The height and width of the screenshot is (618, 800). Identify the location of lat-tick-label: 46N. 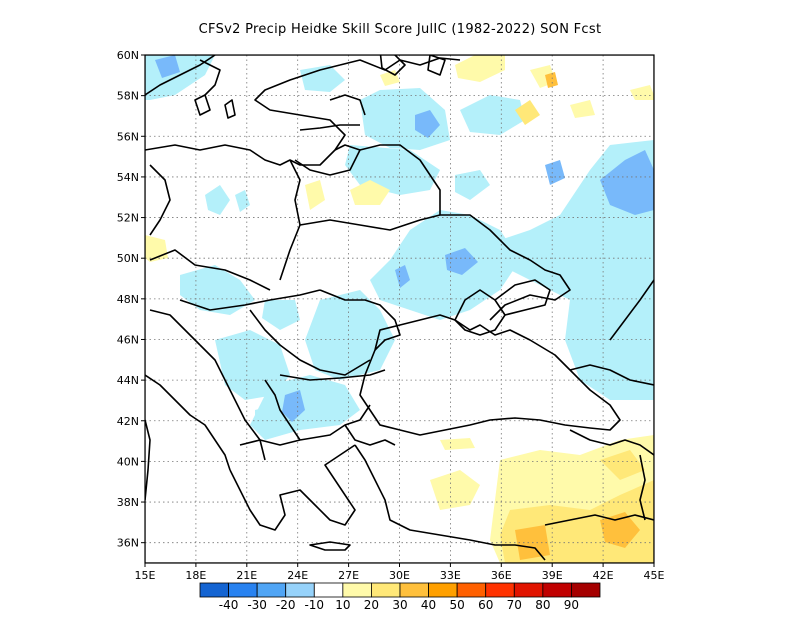
(128, 339).